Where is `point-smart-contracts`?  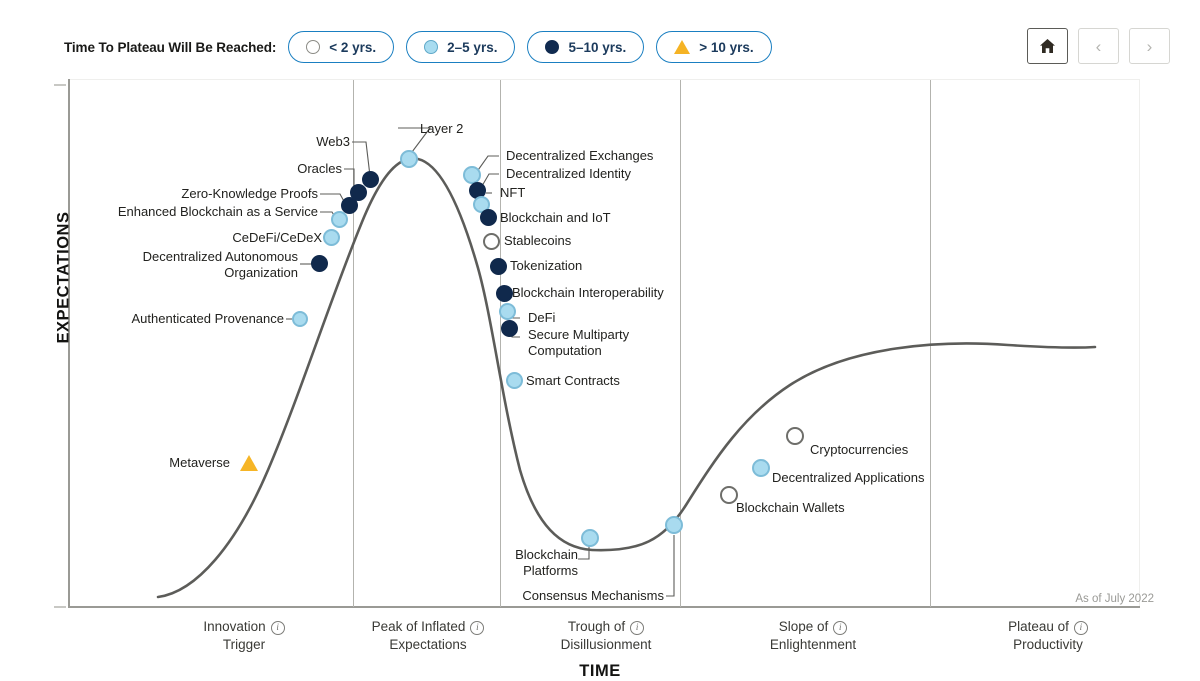
point-smart-contracts is located at coordinates (514, 380).